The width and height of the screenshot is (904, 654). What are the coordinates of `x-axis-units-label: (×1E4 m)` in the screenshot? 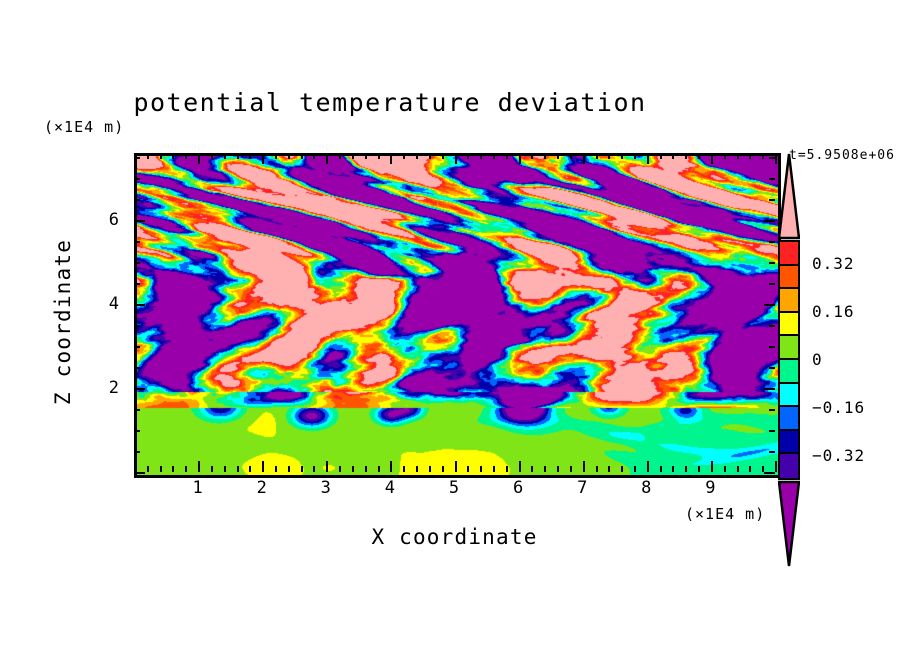 It's located at (725, 514).